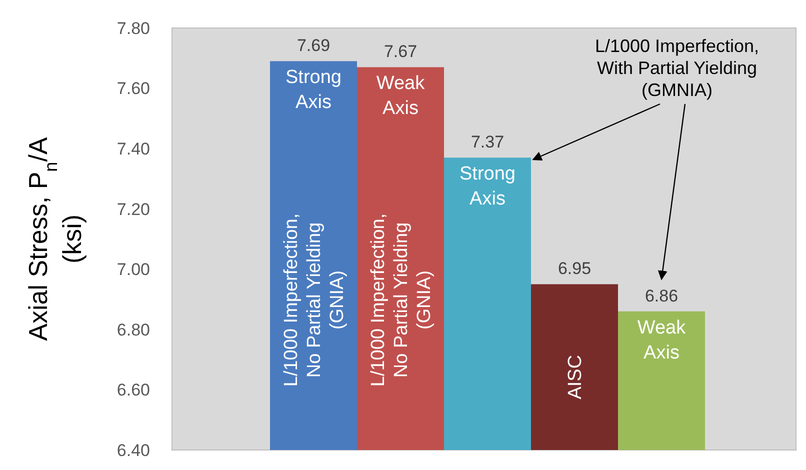  Describe the element at coordinates (133, 88) in the screenshot. I see `y-tick-label: 7.60` at that location.